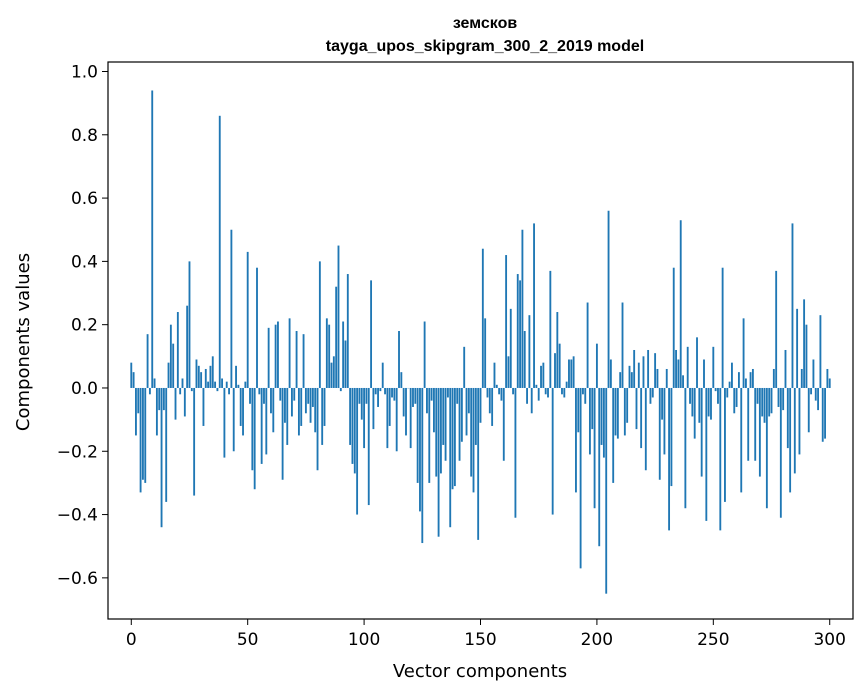 The image size is (867, 696). What do you see at coordinates (485, 23) in the screenshot?
I see `chart-title-line-1: земсков` at bounding box center [485, 23].